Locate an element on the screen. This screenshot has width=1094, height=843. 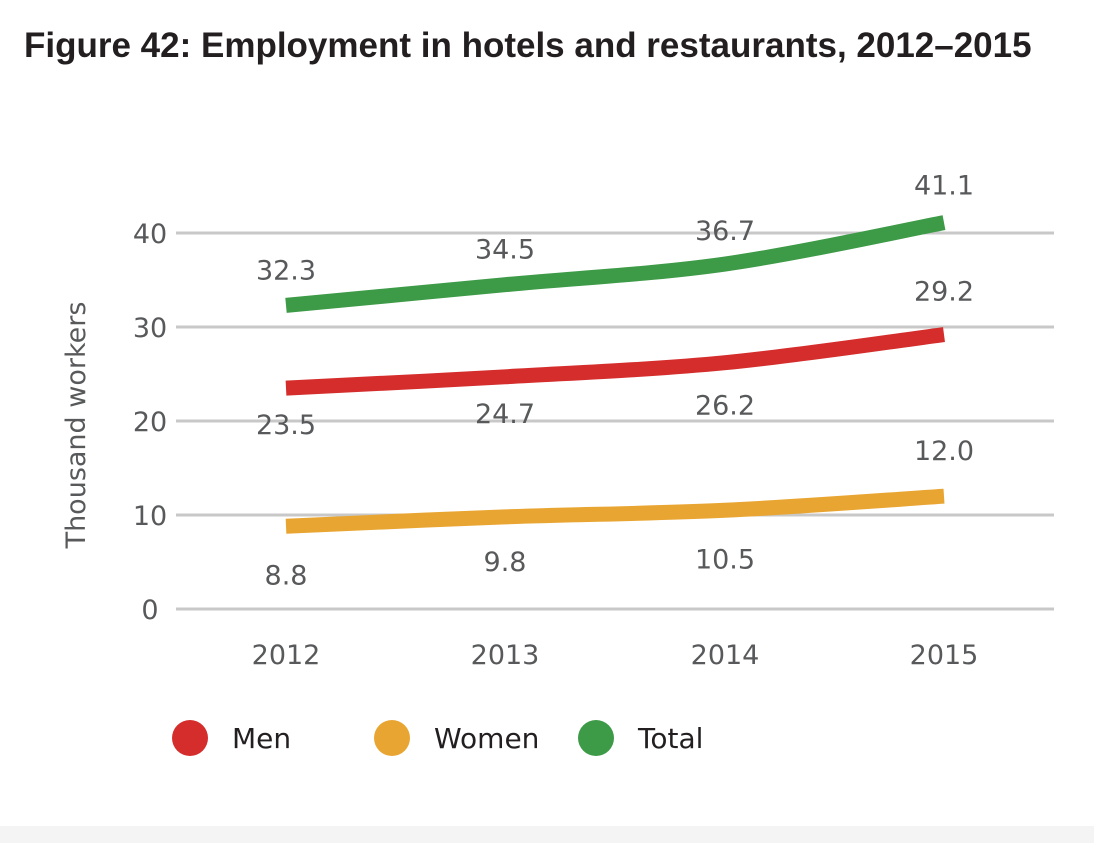
y-axis-ticks: 0 10 20 30 40 is located at coordinates (150, 422).